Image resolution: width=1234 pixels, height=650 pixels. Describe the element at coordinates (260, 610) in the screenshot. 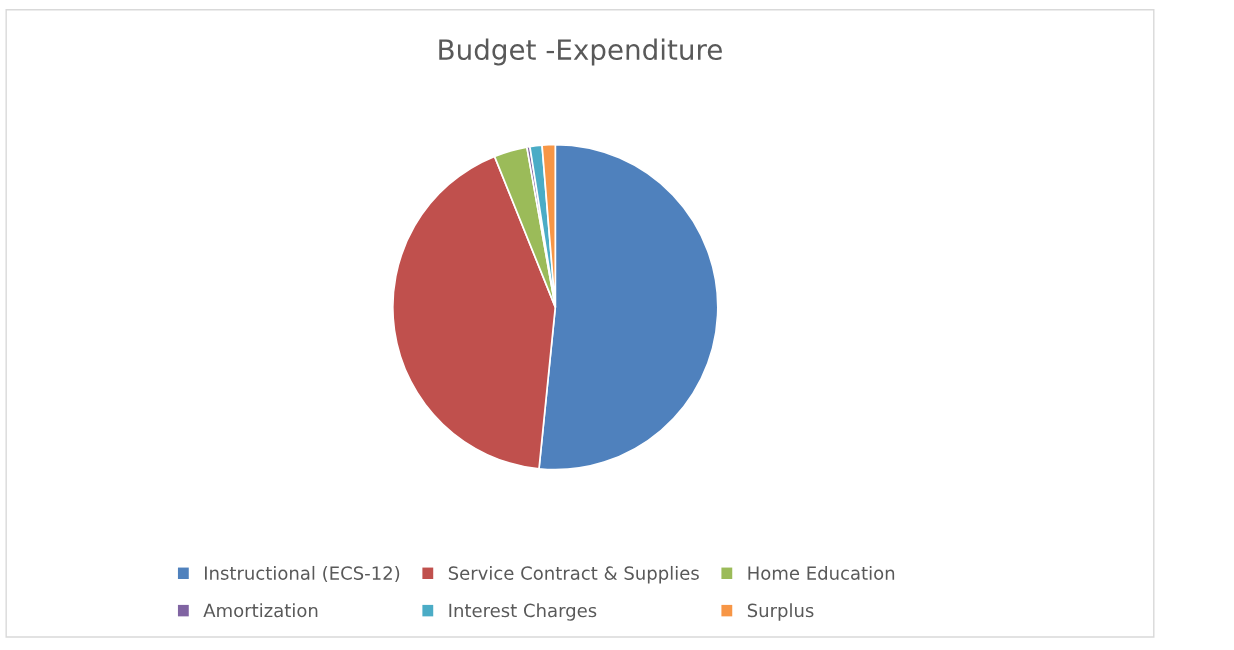

I see `legend-label: Amortization` at that location.